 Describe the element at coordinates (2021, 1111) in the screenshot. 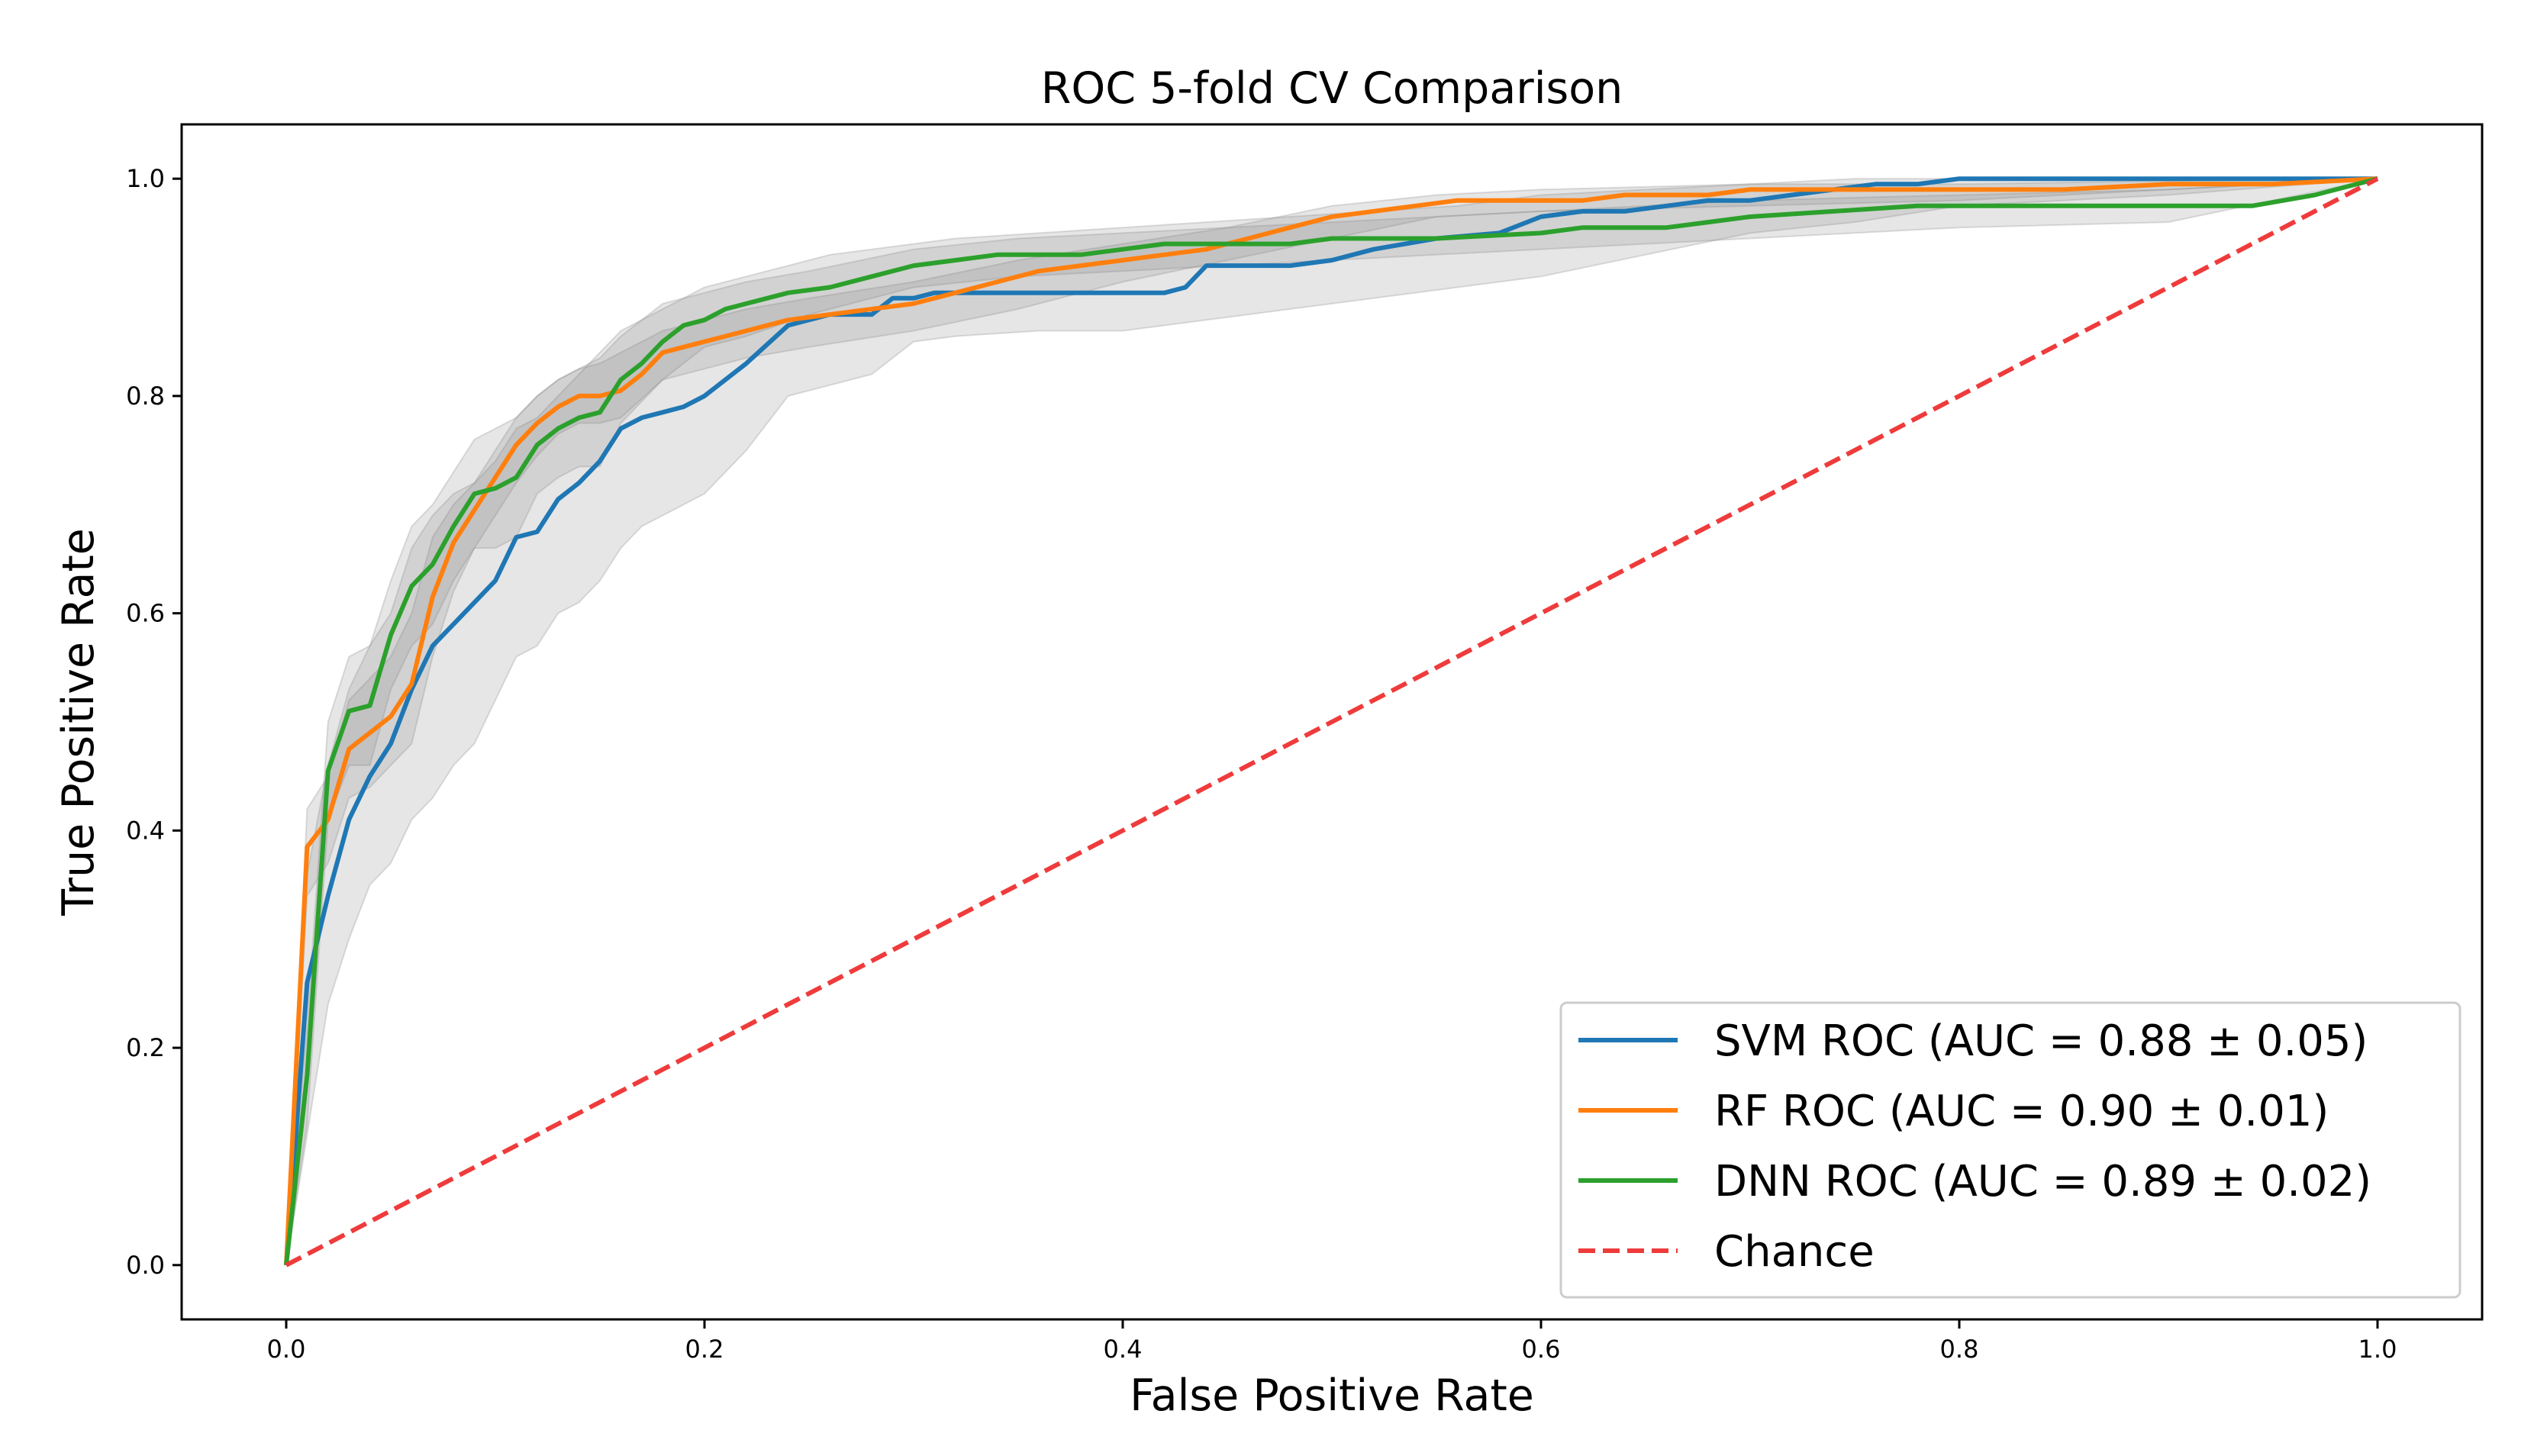

I see `legend-label-rf: RF ROC (AUC = 0.90 ± 0.01)` at that location.